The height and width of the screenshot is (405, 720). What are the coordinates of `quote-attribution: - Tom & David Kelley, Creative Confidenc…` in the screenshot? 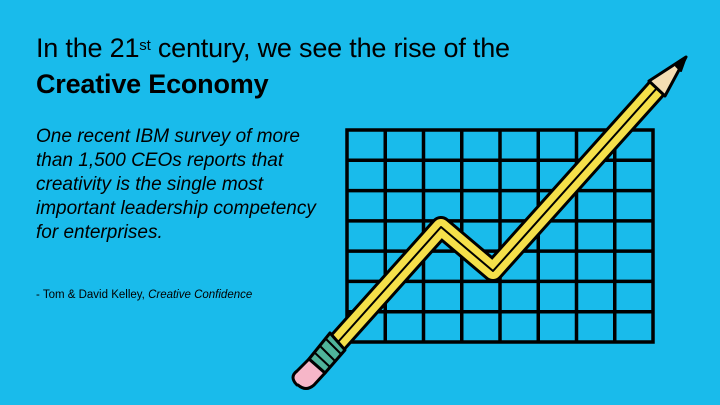 It's located at (144, 295).